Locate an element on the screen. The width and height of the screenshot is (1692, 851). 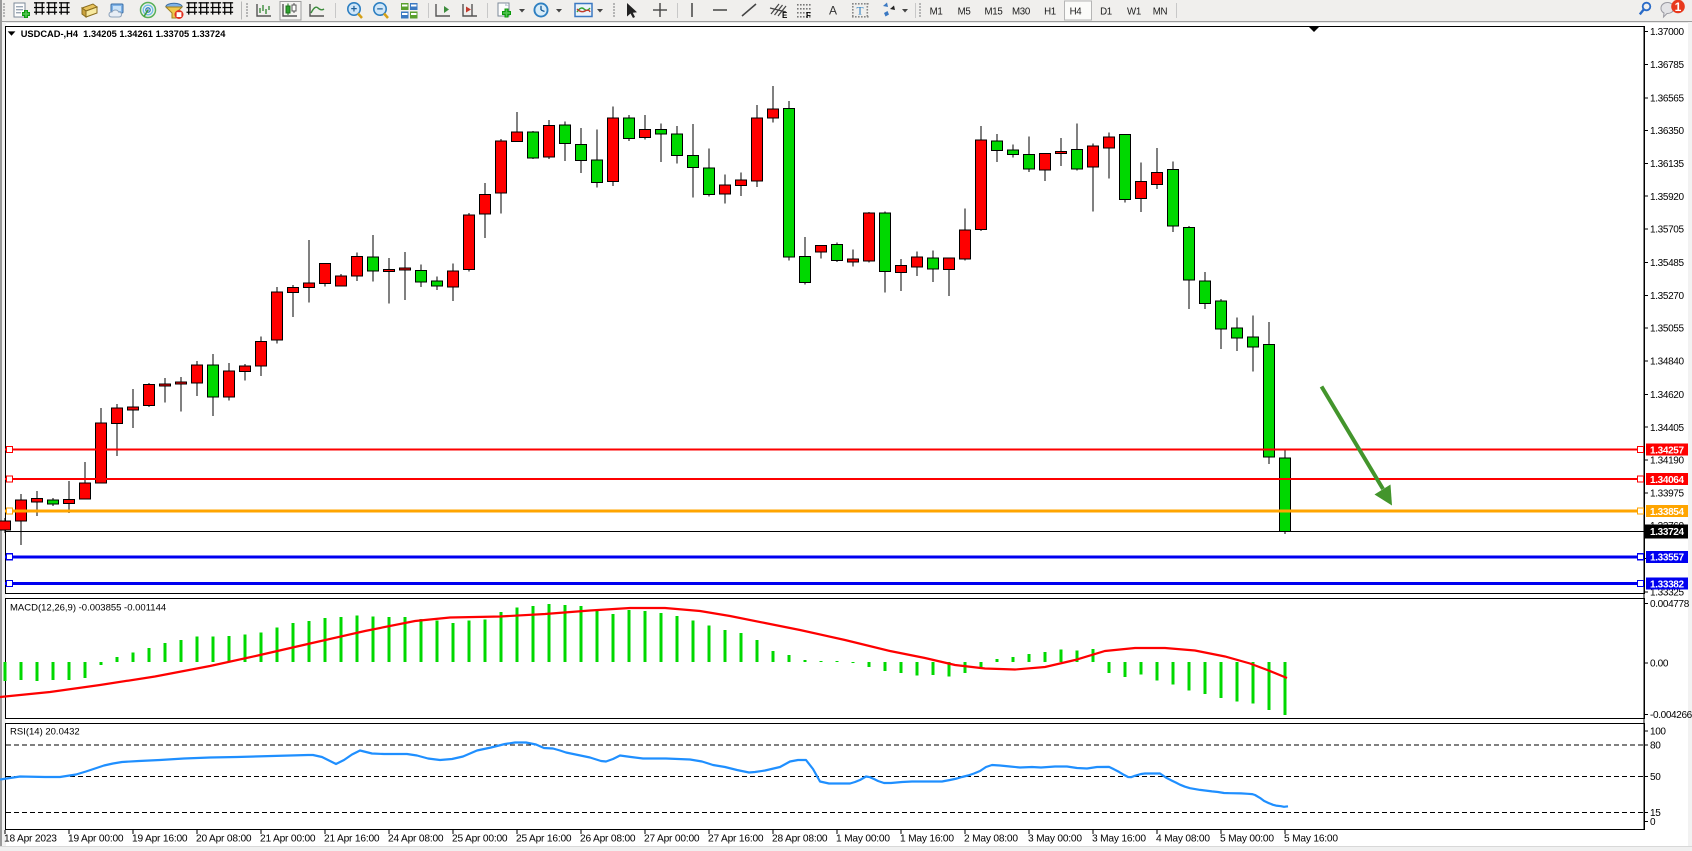
svg-text: D1 is located at coordinates (1106, 12).